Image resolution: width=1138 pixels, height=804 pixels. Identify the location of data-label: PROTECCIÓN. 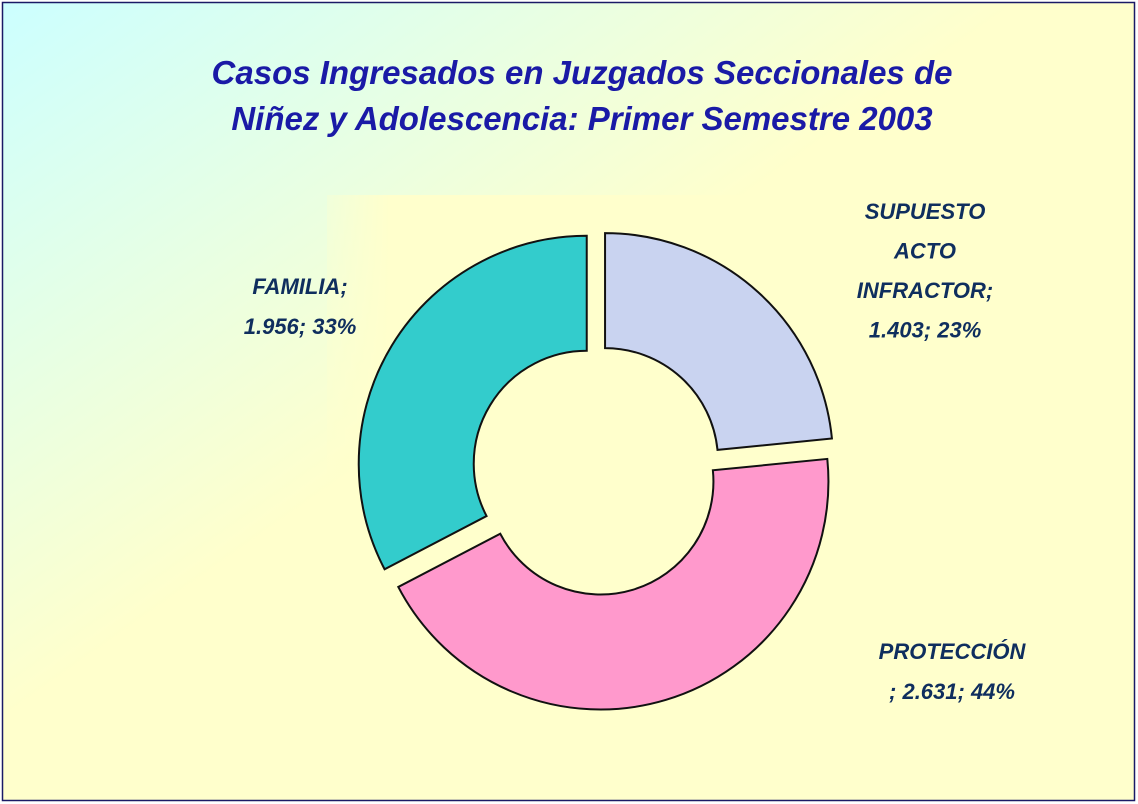
(953, 651).